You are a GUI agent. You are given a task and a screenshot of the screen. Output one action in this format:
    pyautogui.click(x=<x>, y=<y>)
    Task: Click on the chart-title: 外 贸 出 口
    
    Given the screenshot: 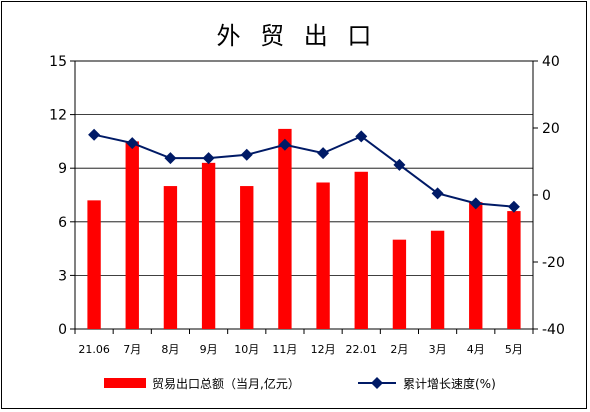 What is the action you would take?
    pyautogui.click(x=297, y=36)
    